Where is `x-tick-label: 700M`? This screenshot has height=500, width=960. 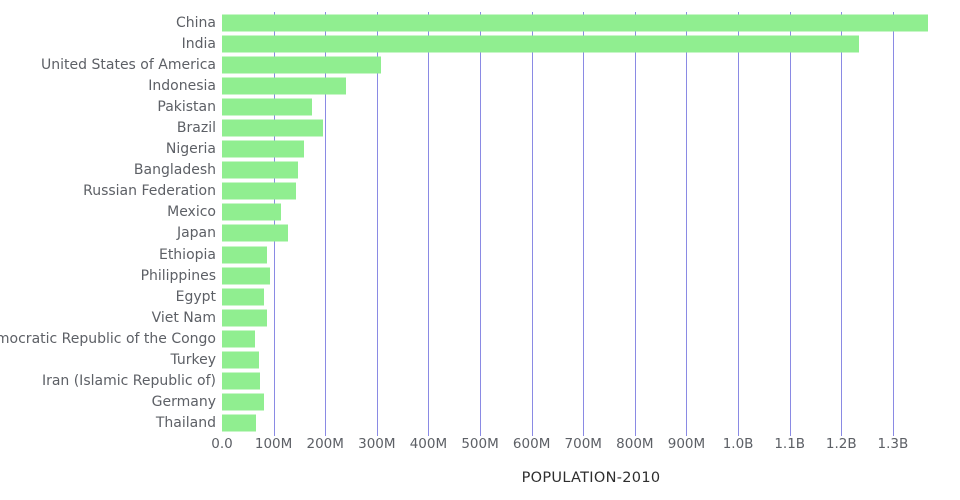
x-tick-label: 700M is located at coordinates (583, 444).